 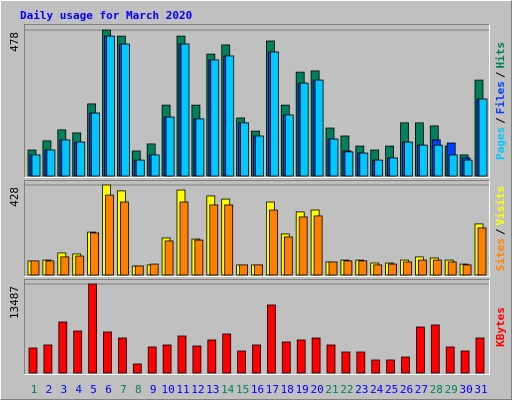 I want to click on x-tick-label: 20, so click(x=316, y=389).